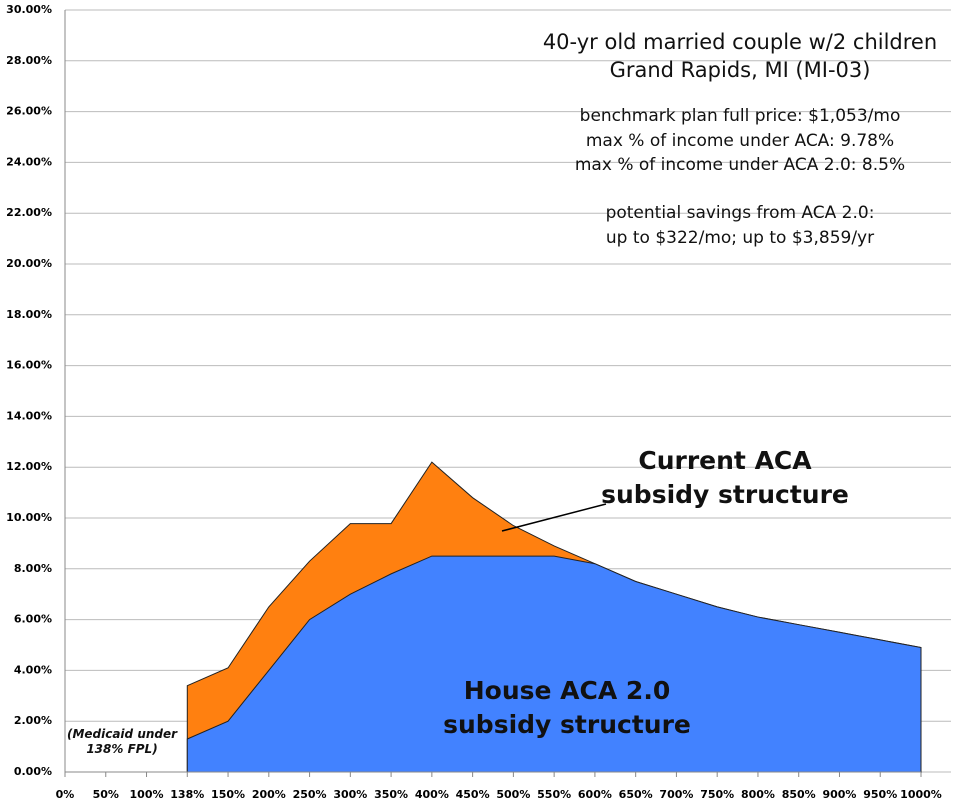 This screenshot has height=808, width=957. I want to click on x-tick-label: 200%, so click(269, 794).